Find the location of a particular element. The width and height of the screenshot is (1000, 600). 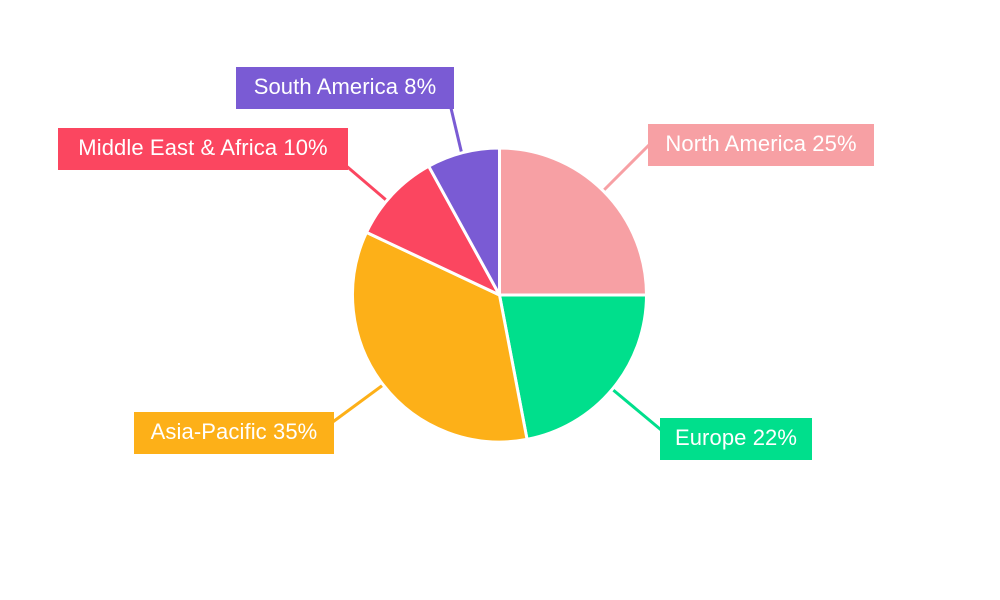

pie-label-south-america: South America 8% is located at coordinates (345, 88).